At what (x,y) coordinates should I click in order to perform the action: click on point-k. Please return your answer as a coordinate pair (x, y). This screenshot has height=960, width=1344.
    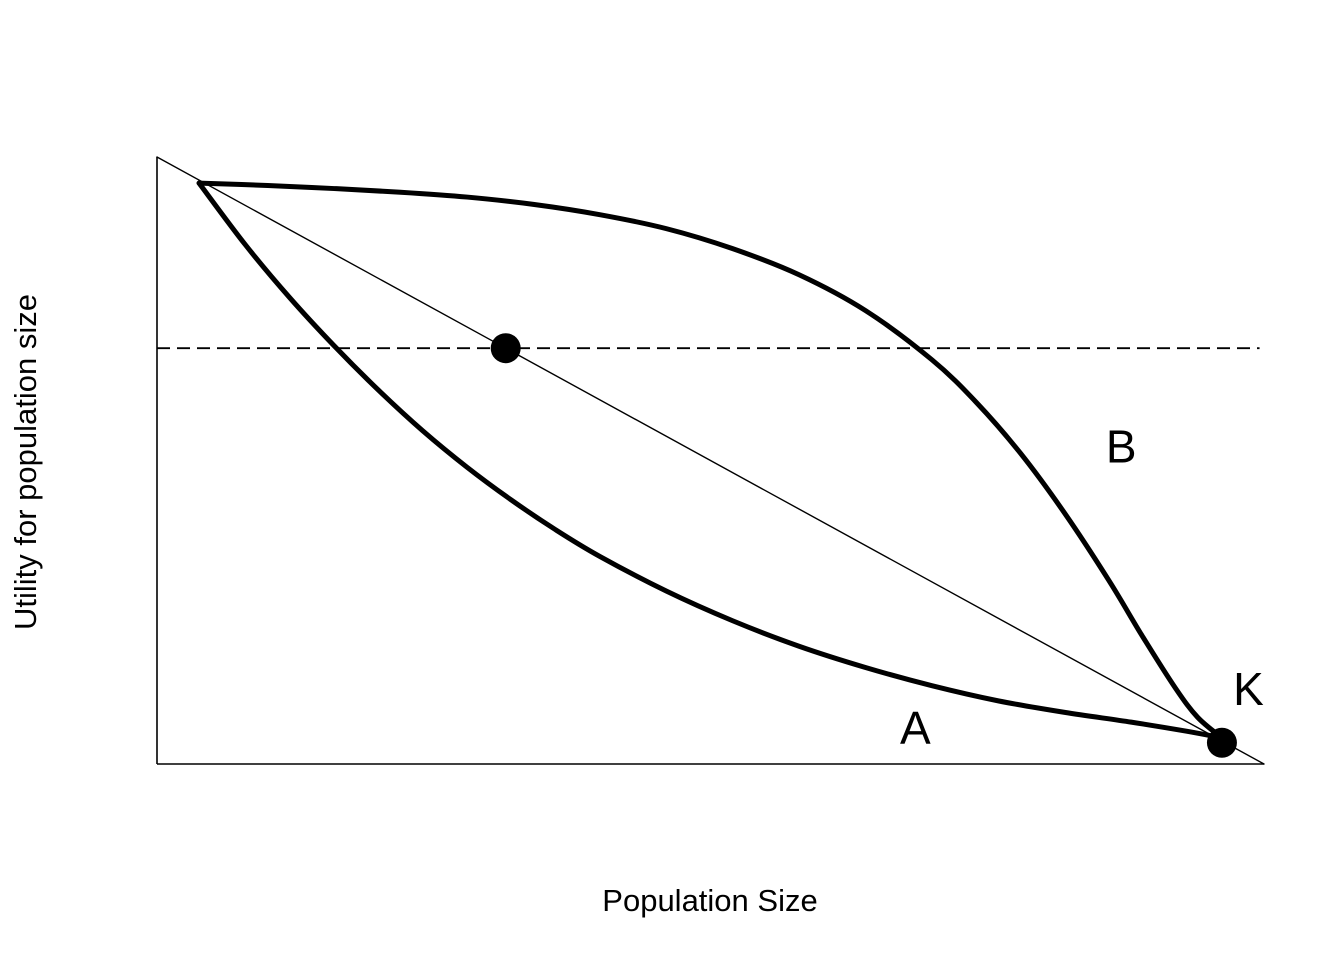
    Looking at the image, I should click on (1221, 742).